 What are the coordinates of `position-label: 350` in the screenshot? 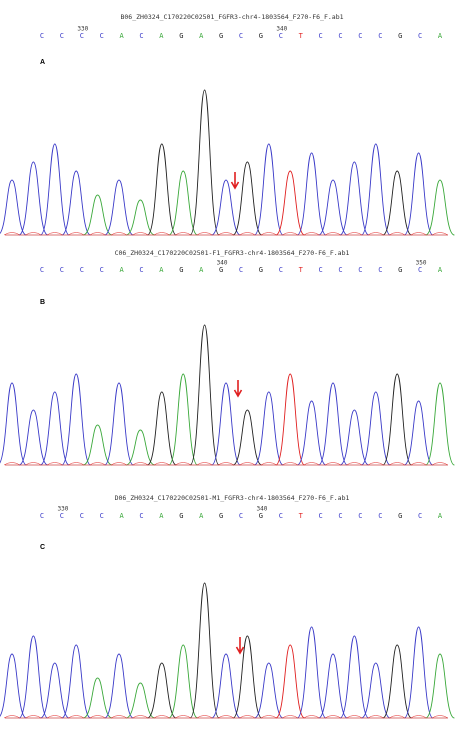 It's located at (421, 263).